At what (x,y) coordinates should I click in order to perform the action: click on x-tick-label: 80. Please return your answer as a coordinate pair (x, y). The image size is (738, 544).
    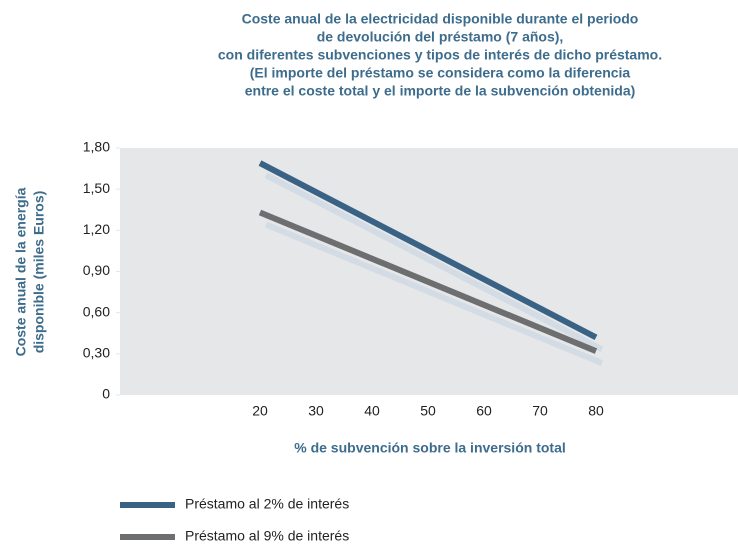
    Looking at the image, I should click on (596, 411).